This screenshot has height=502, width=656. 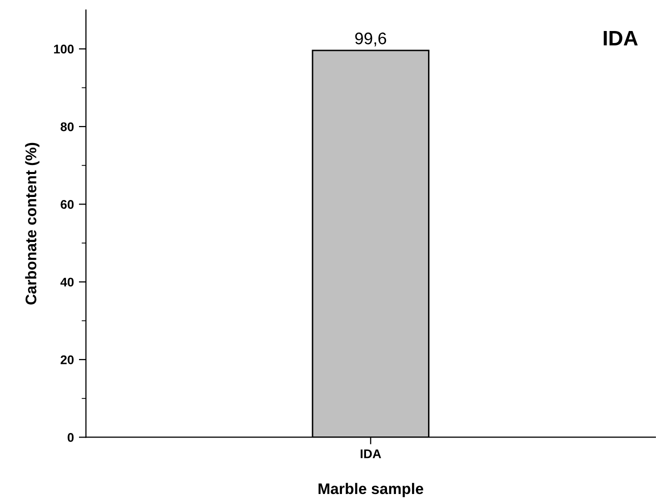 I want to click on y-tick-label: 40, so click(x=67, y=282).